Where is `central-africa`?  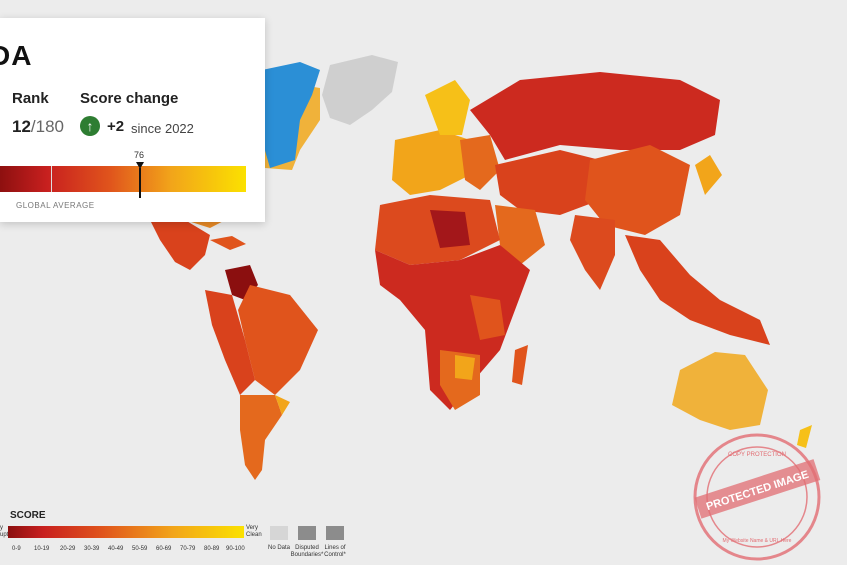 central-africa is located at coordinates (452, 327).